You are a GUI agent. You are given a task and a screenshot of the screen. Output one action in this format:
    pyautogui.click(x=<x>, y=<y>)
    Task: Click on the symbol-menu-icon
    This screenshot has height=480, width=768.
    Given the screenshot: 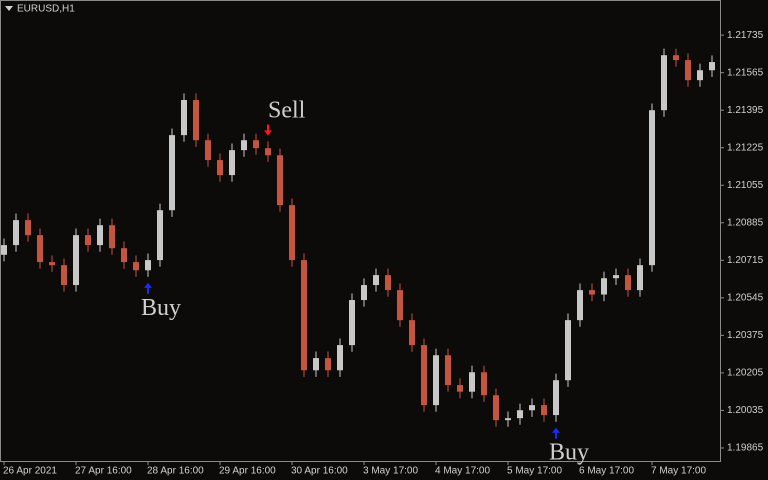 What is the action you would take?
    pyautogui.click(x=9, y=8)
    